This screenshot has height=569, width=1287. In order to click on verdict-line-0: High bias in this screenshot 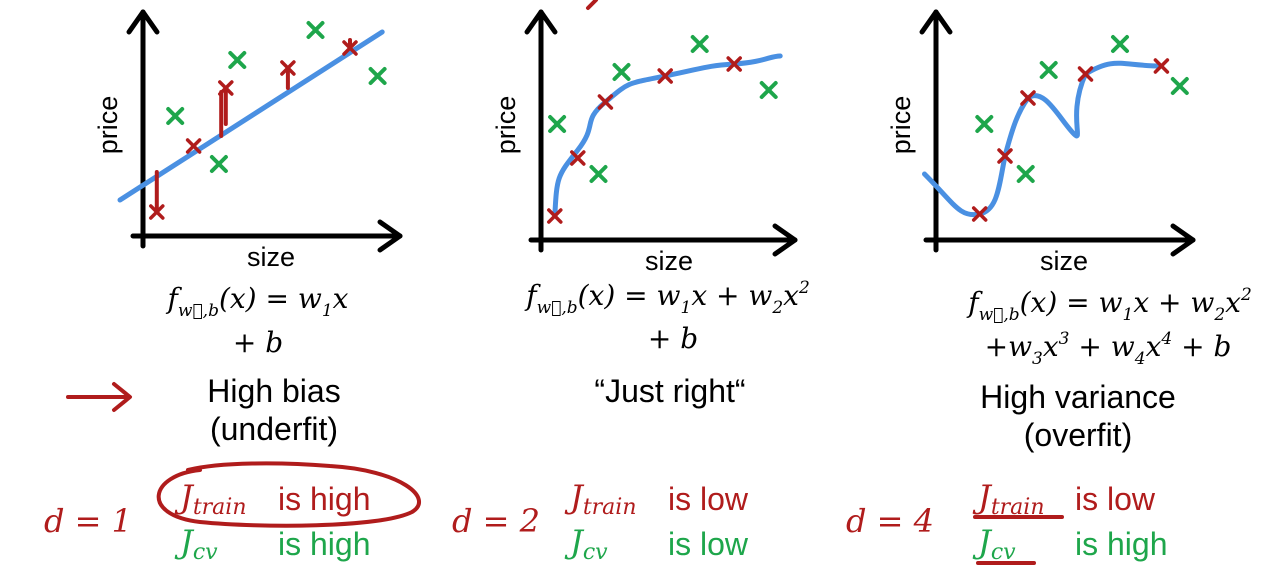, I will do `click(273, 391)`.